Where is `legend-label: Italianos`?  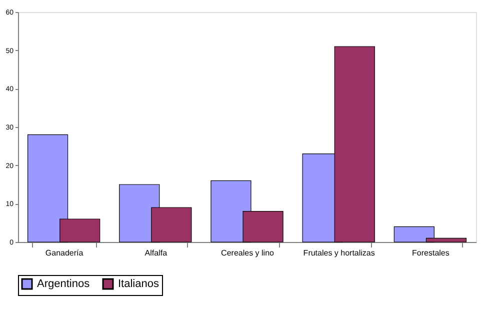
legend-label: Italianos is located at coordinates (139, 284).